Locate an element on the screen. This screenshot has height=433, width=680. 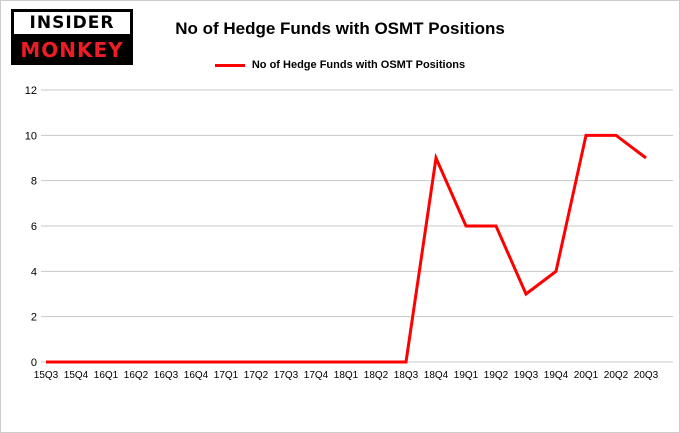
x-tick-label: 15Q4 is located at coordinates (76, 375).